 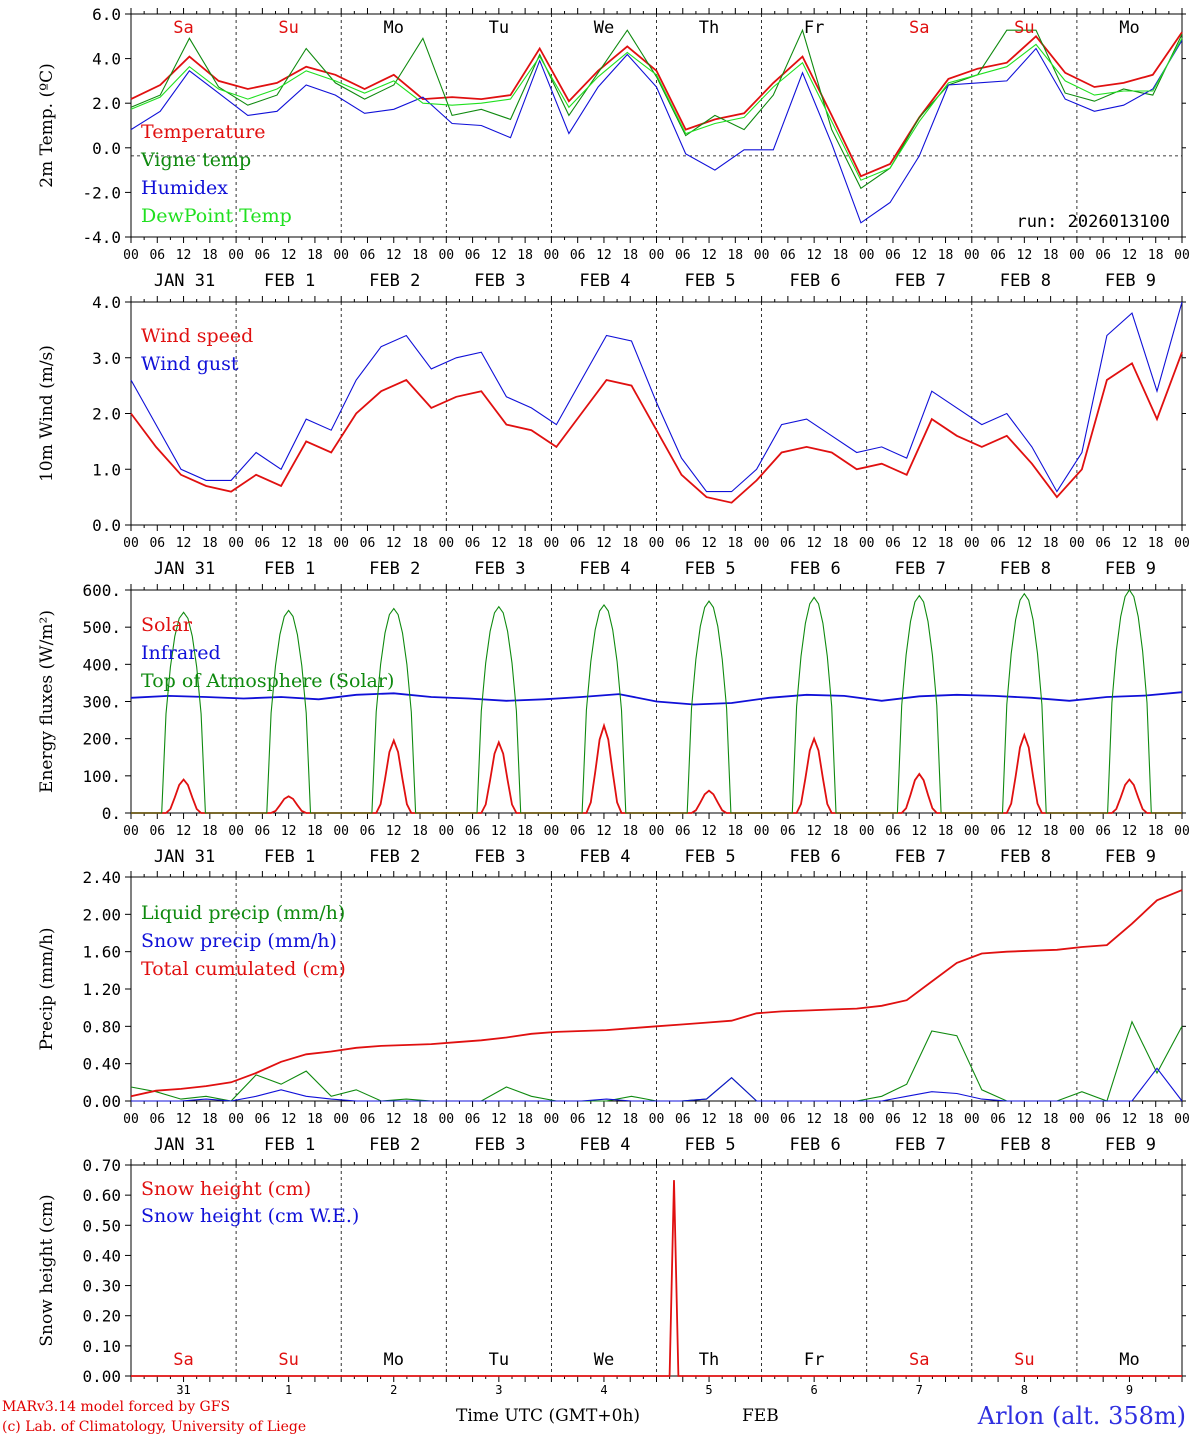 What do you see at coordinates (106, 358) in the screenshot?
I see `y-tick-label: 3.0` at bounding box center [106, 358].